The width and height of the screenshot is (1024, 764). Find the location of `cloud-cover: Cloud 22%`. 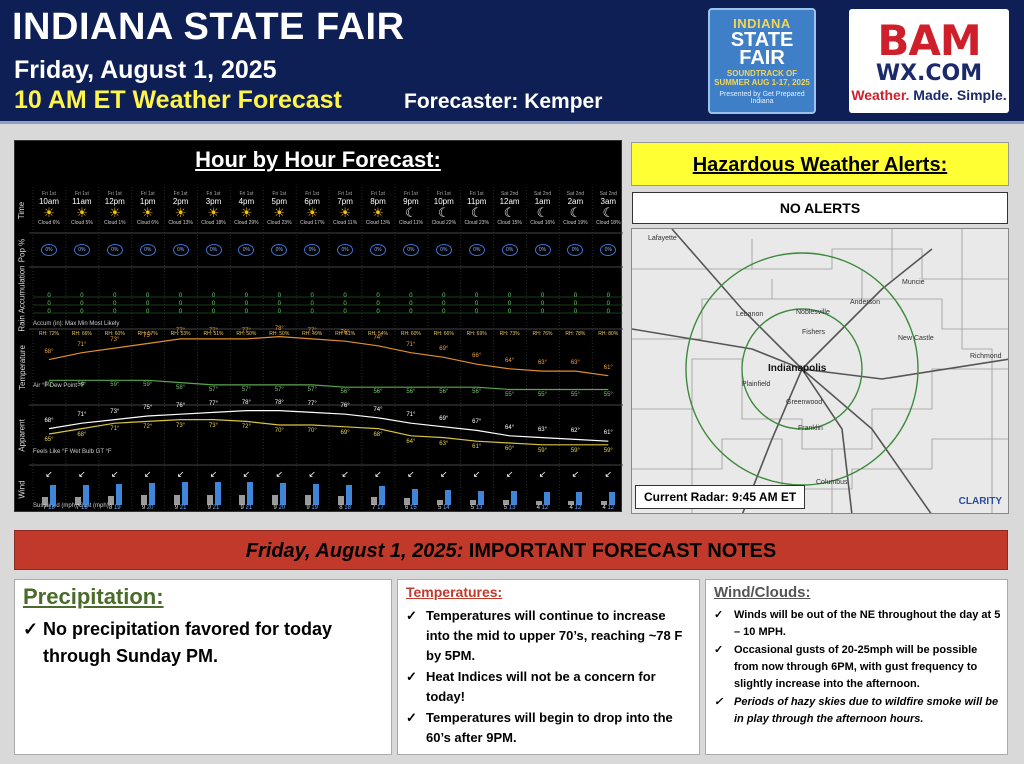

cloud-cover: Cloud 22% is located at coordinates (444, 223).